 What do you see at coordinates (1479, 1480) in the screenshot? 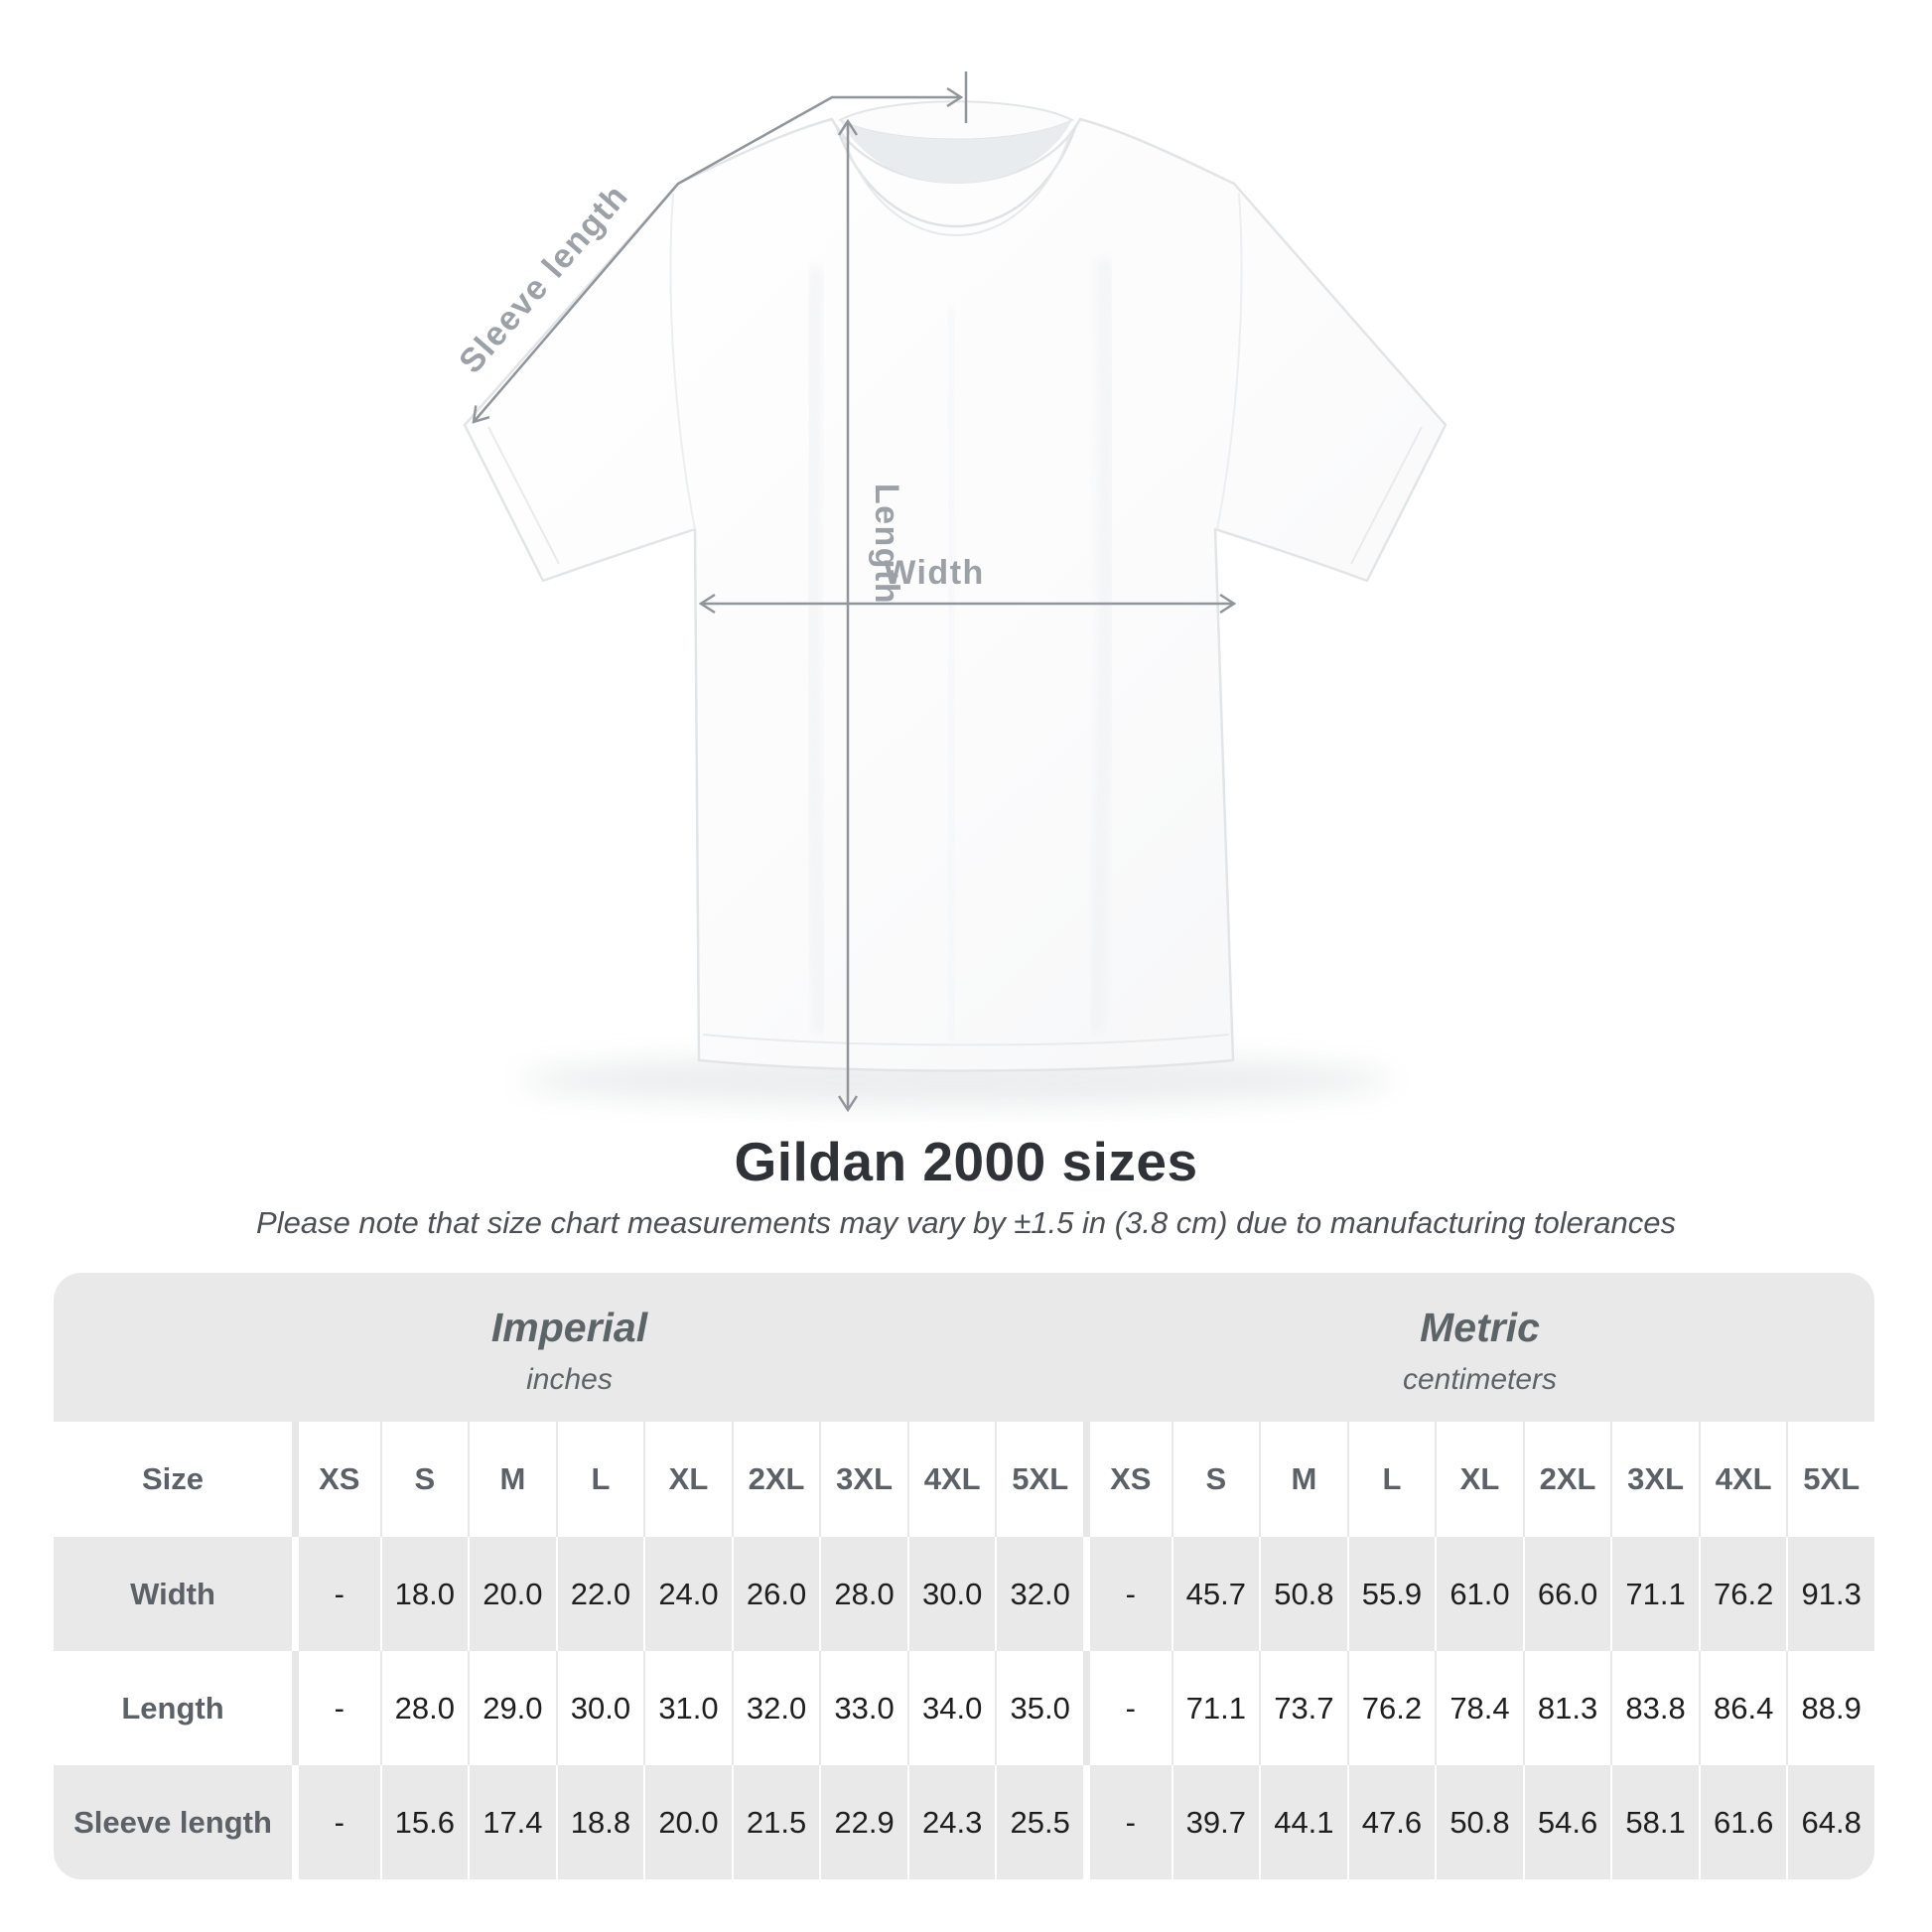
I see `size-header-metric-xl: XL` at bounding box center [1479, 1480].